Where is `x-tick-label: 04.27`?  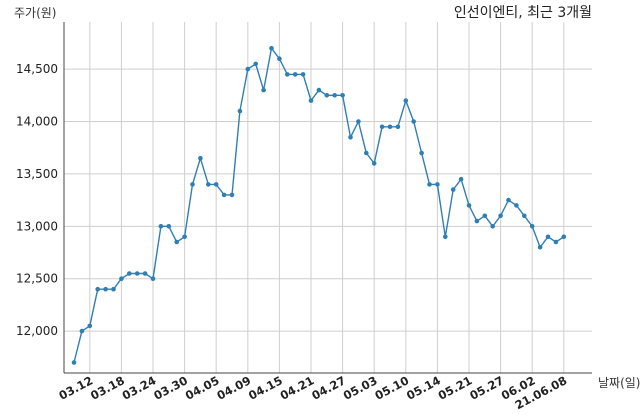
x-tick-label: 04.27 is located at coordinates (328, 387).